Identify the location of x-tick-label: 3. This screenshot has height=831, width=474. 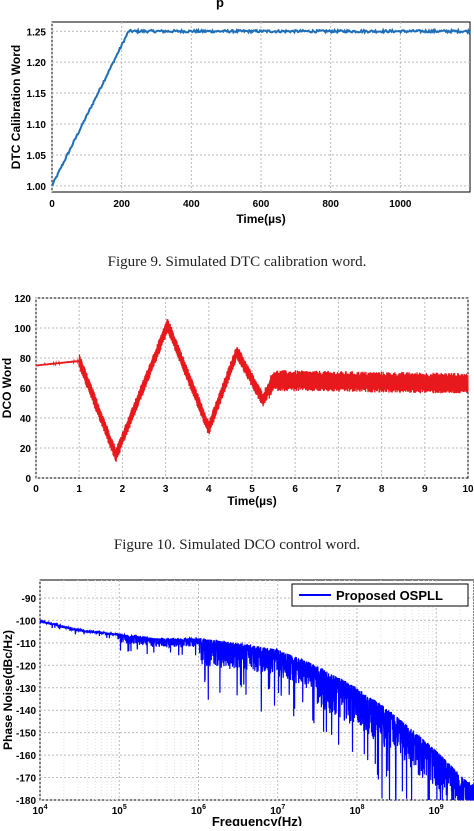
(166, 489).